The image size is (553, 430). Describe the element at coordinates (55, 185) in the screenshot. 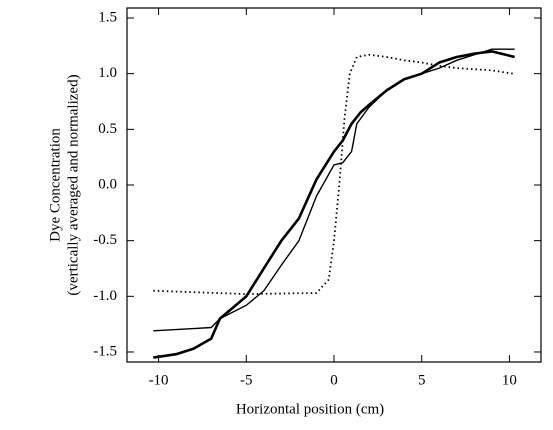

I see `y-axis-label: Dye Concentration` at that location.